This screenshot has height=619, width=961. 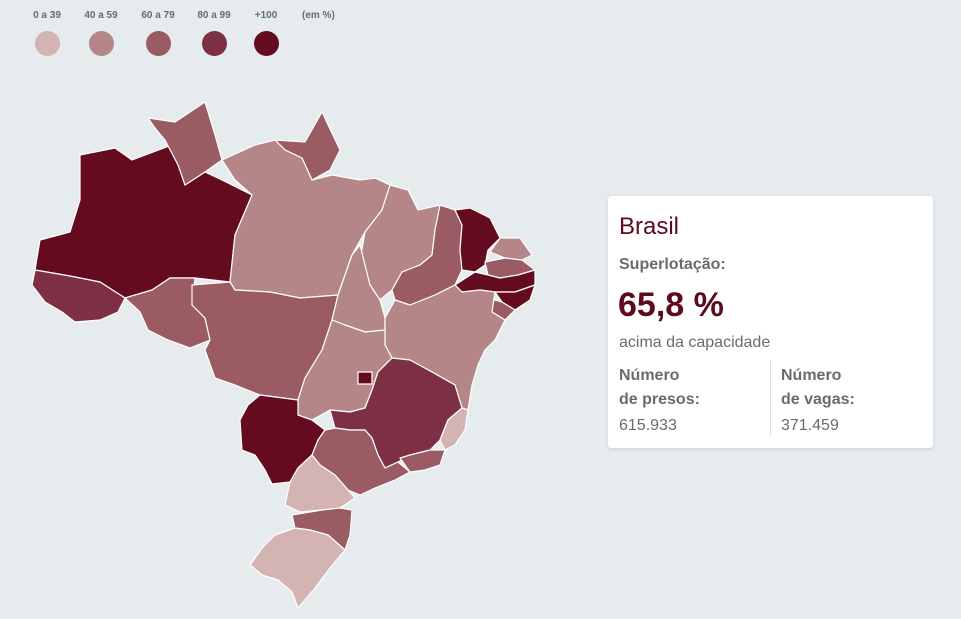 What do you see at coordinates (818, 399) in the screenshot?
I see `vacancies-label-line-2: de vagas:` at bounding box center [818, 399].